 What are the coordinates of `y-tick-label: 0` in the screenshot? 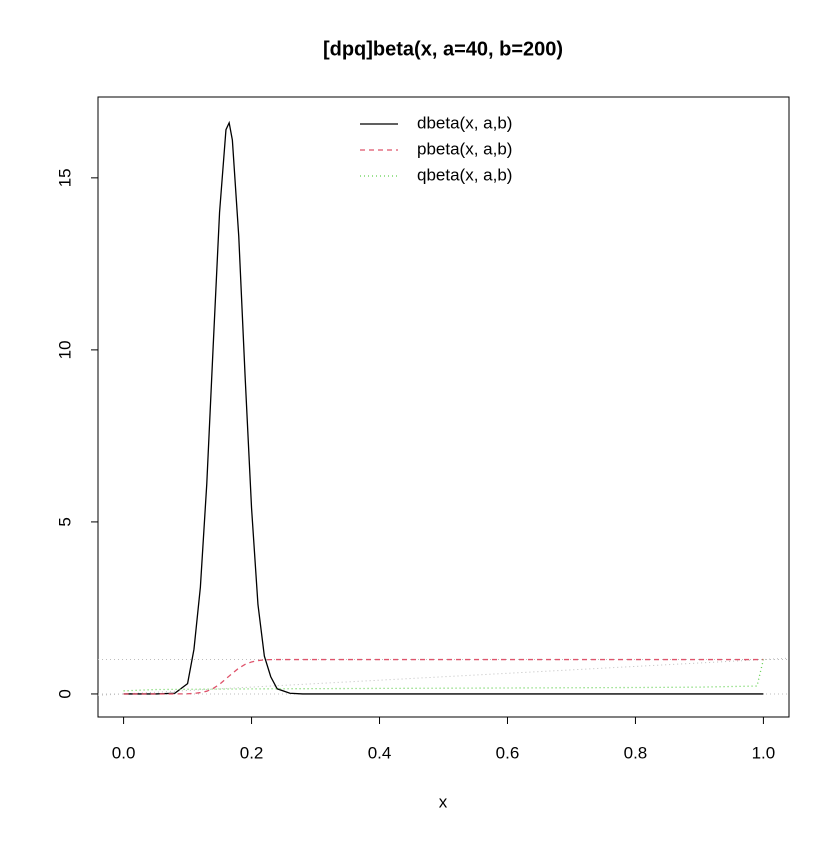 It's located at (64, 693).